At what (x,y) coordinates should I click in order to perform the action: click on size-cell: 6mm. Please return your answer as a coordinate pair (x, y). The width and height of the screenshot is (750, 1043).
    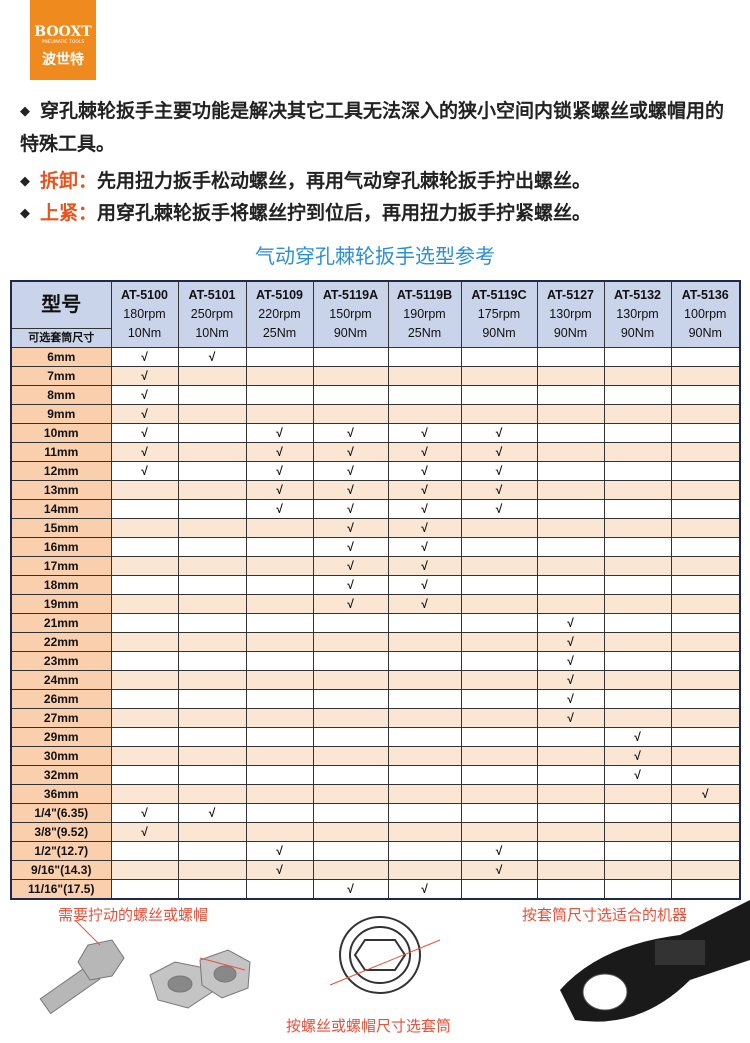
    Looking at the image, I should click on (61, 357).